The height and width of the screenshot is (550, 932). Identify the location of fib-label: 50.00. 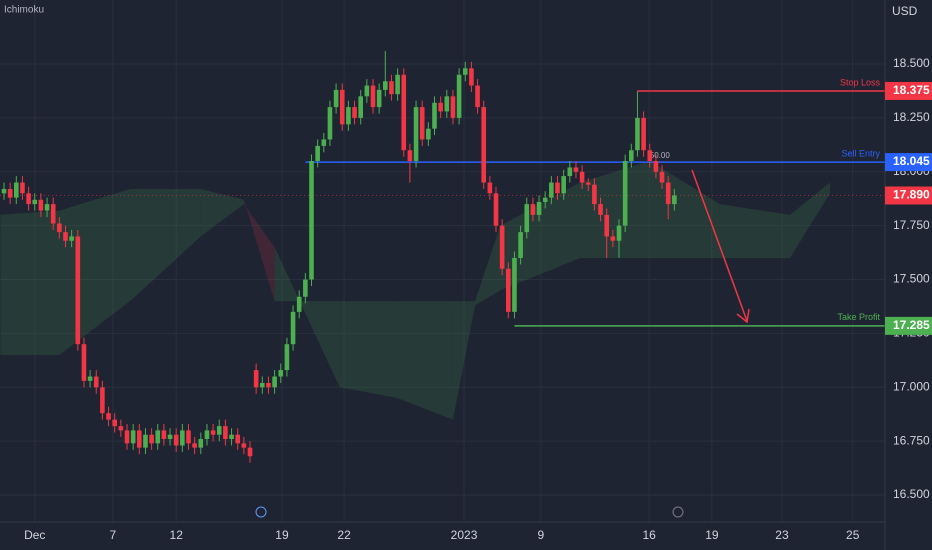
(660, 155).